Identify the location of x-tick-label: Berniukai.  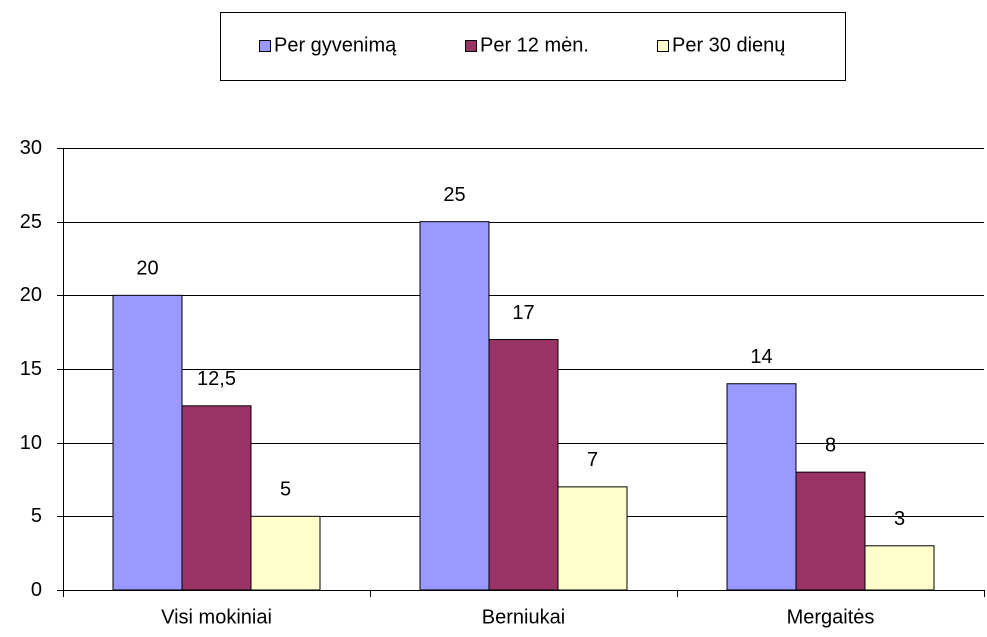
(523, 617).